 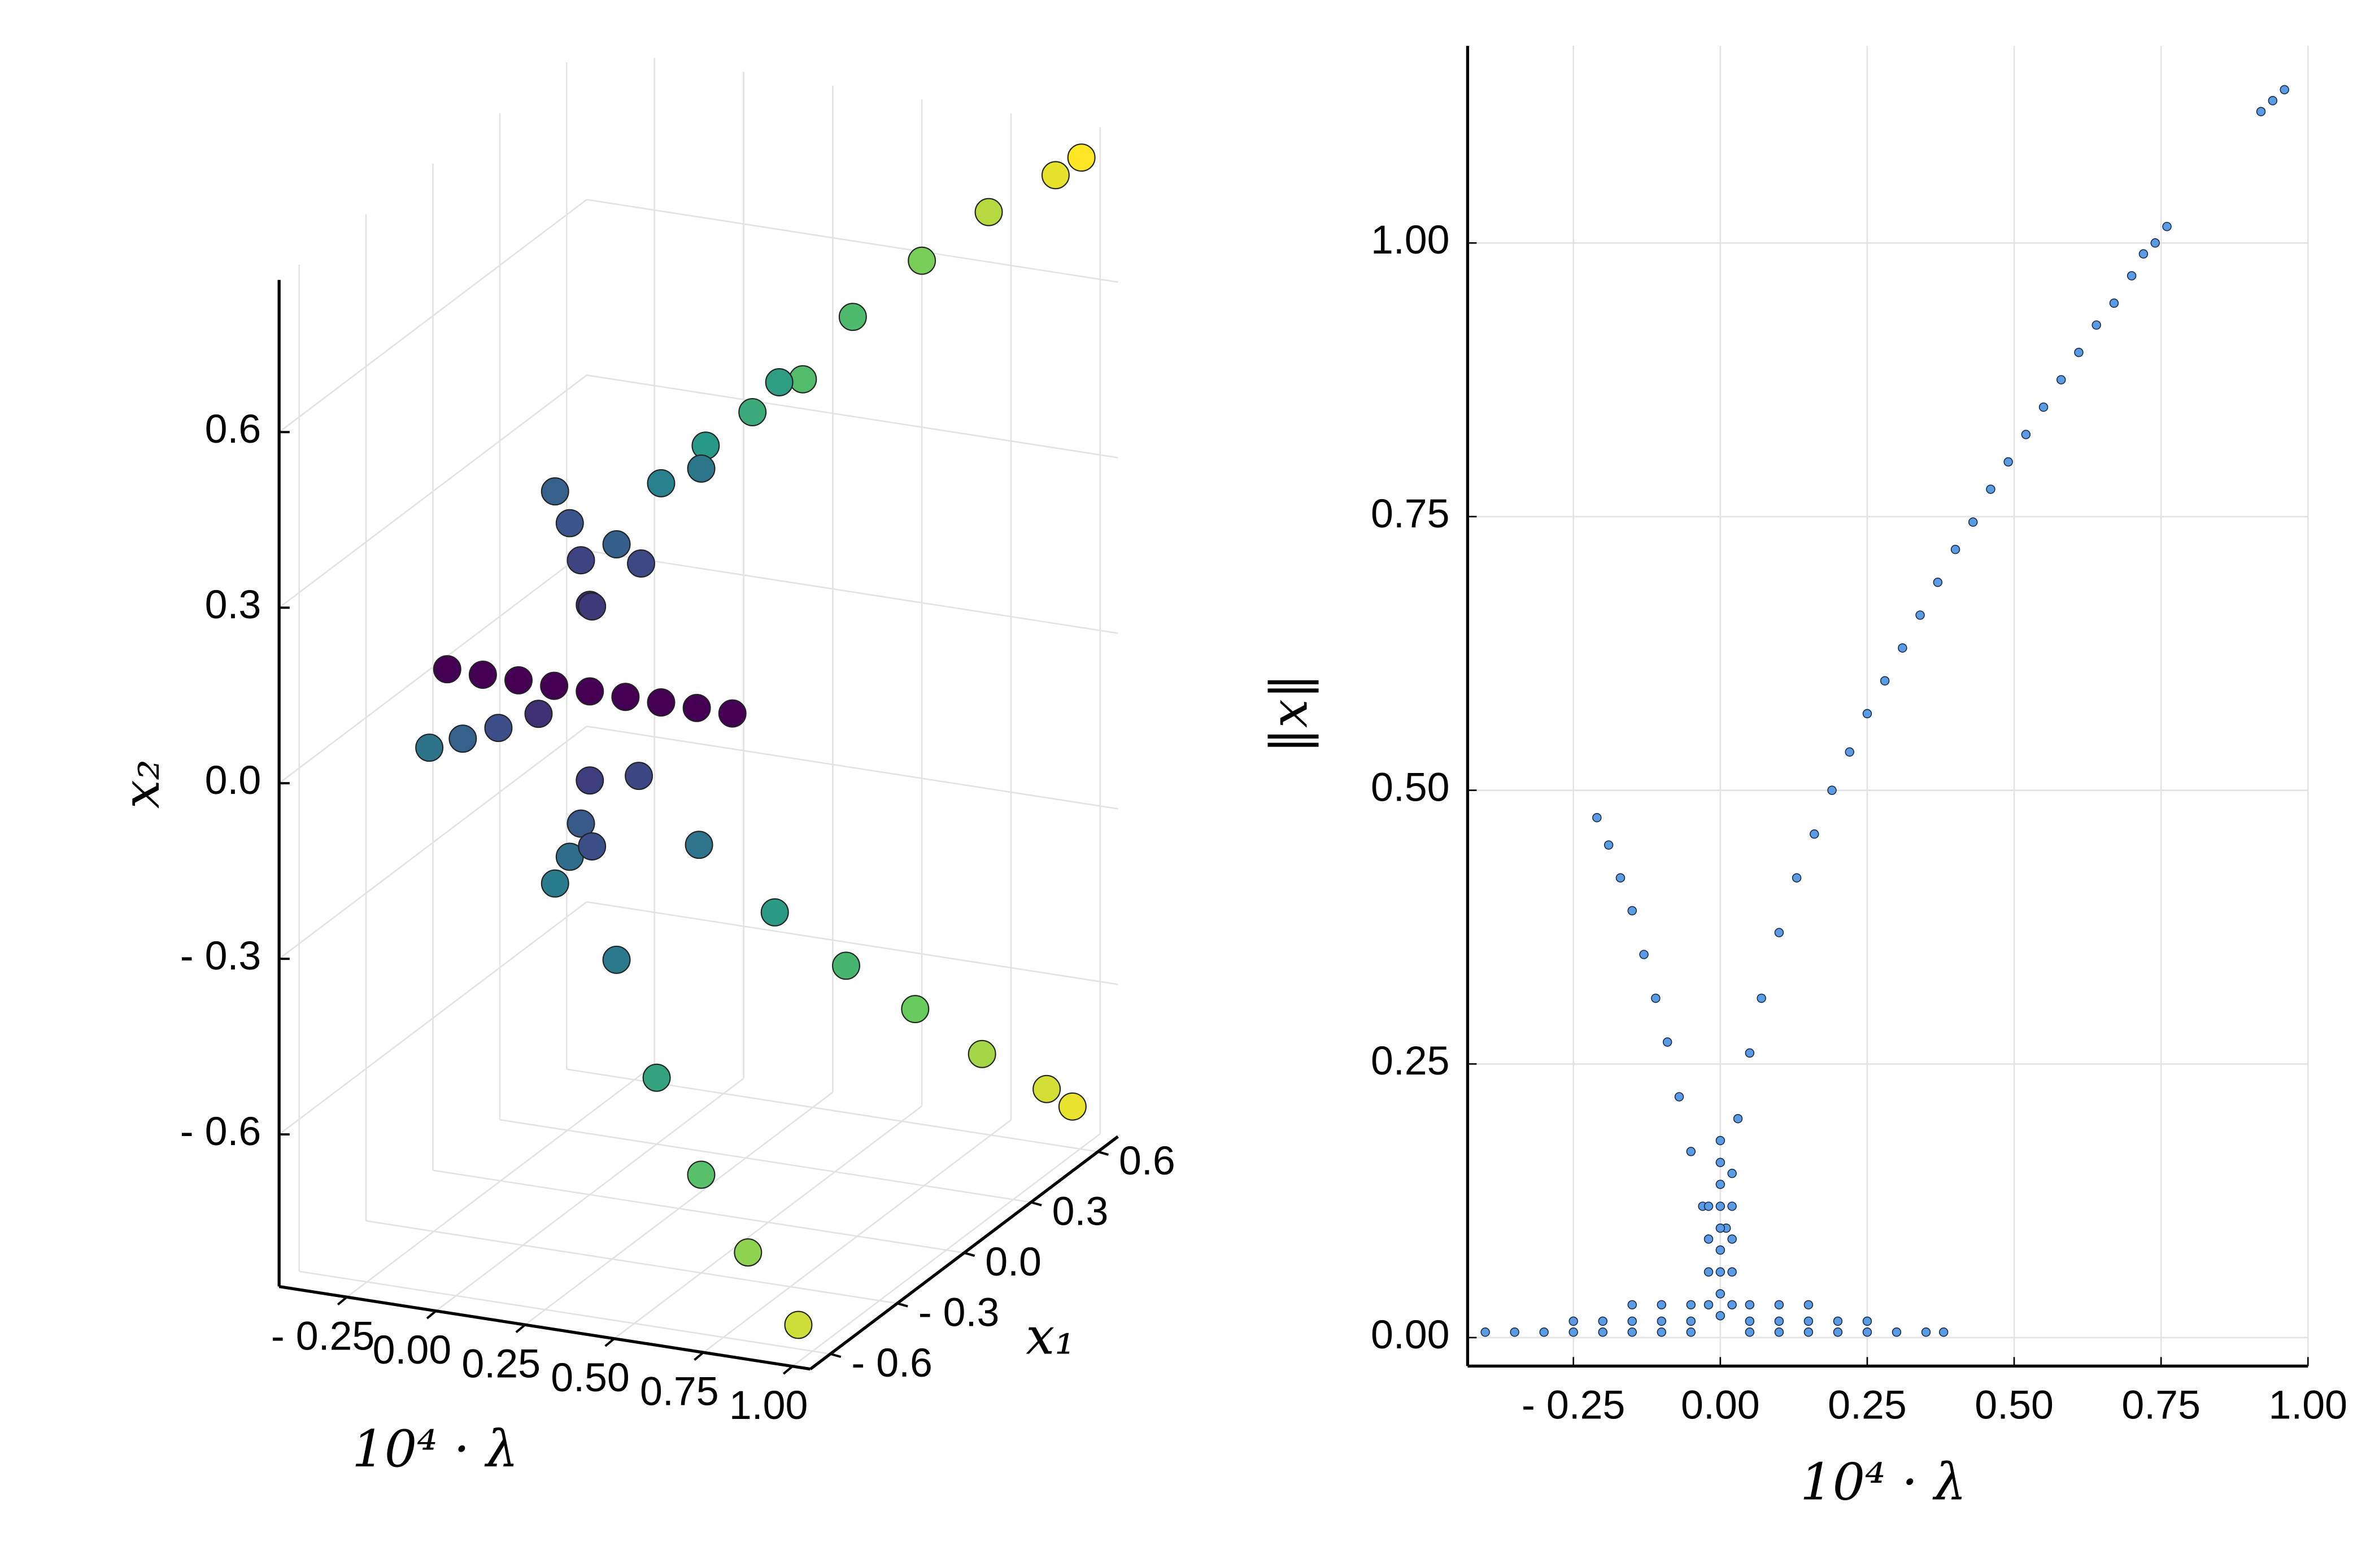 What do you see at coordinates (1289, 714) in the screenshot?
I see `y-axis-label: ‖x‖` at bounding box center [1289, 714].